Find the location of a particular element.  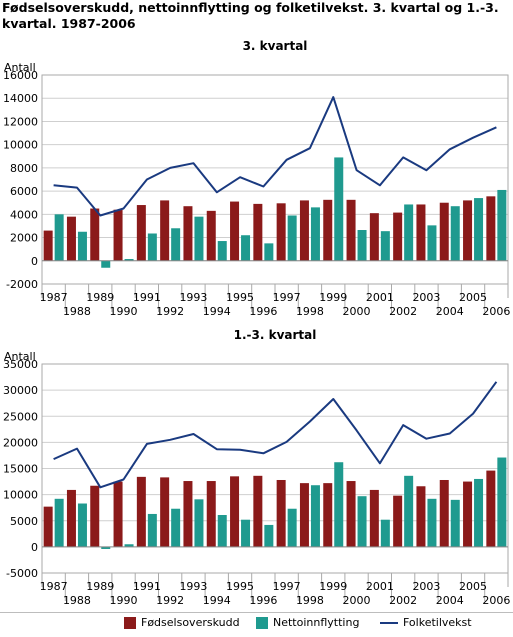

x-tick-label: 2002 is located at coordinates (403, 600).